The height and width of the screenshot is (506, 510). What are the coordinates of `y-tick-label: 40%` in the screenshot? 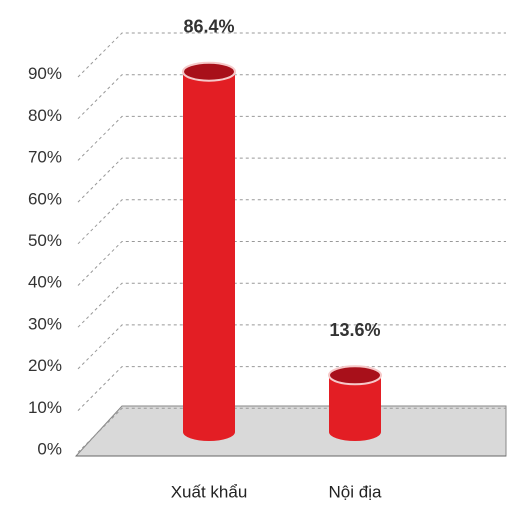 It's located at (45, 282).